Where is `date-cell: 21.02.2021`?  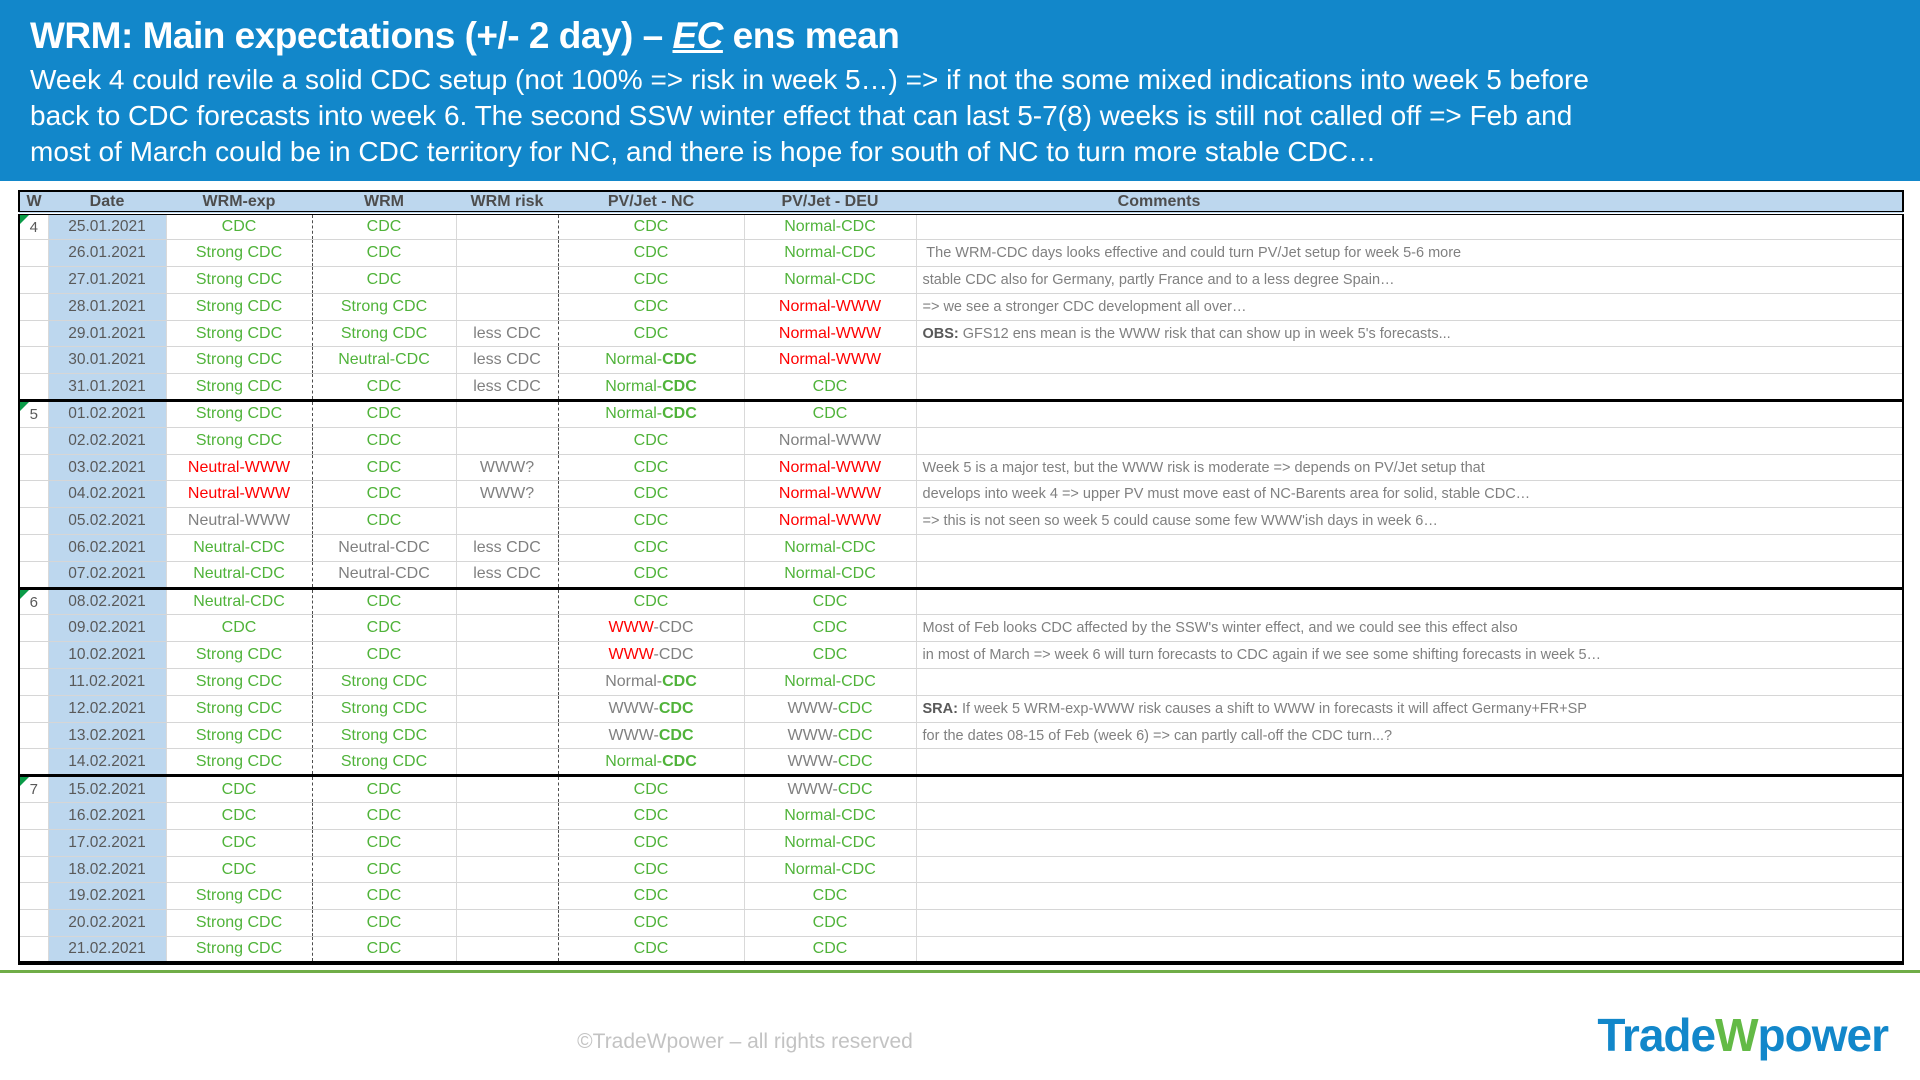 date-cell: 21.02.2021 is located at coordinates (107, 950).